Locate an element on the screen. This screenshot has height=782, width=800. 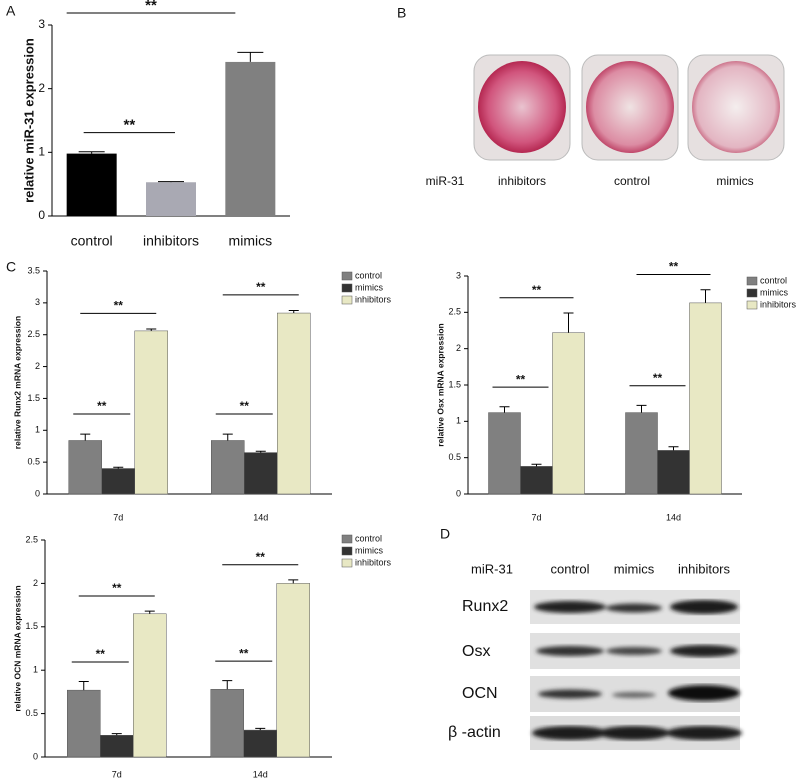
x-tick-label: mimics is located at coordinates (251, 241).